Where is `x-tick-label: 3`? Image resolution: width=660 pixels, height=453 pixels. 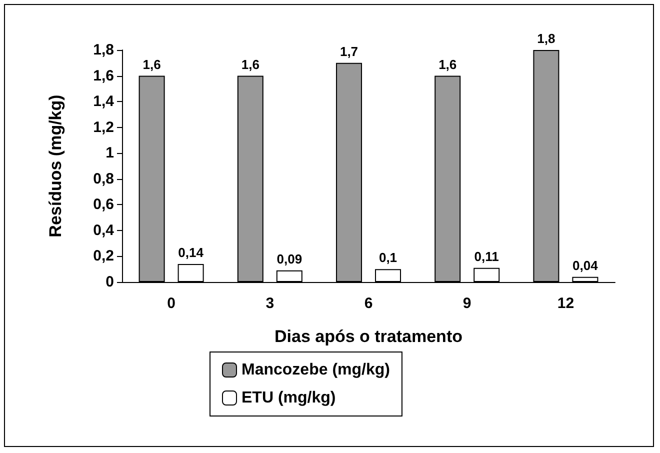
x-tick-label: 3 is located at coordinates (270, 303).